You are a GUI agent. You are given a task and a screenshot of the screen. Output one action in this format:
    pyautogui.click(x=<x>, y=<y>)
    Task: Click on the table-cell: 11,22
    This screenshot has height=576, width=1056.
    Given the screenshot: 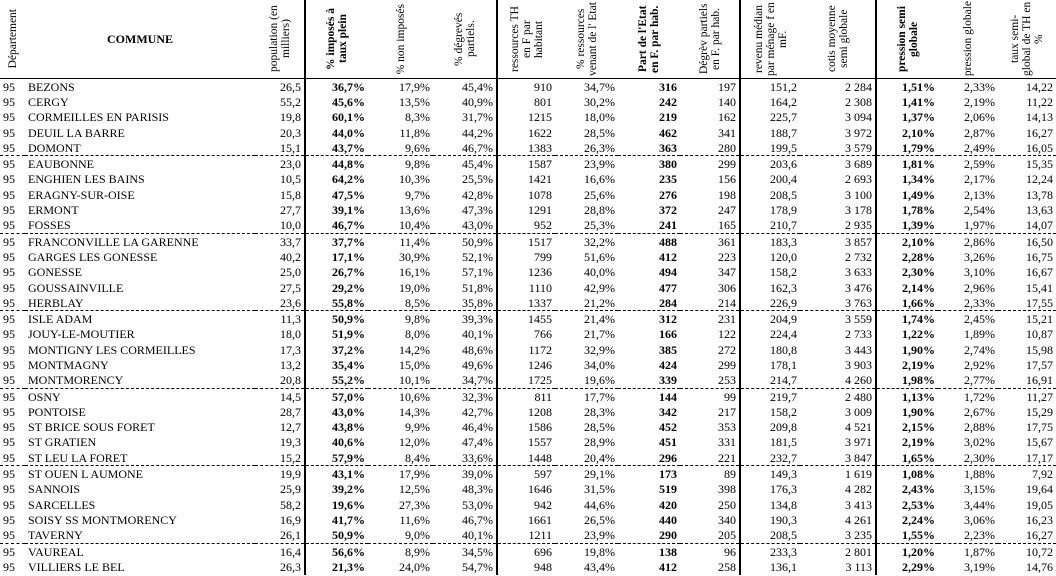 What is the action you would take?
    pyautogui.click(x=1039, y=101)
    